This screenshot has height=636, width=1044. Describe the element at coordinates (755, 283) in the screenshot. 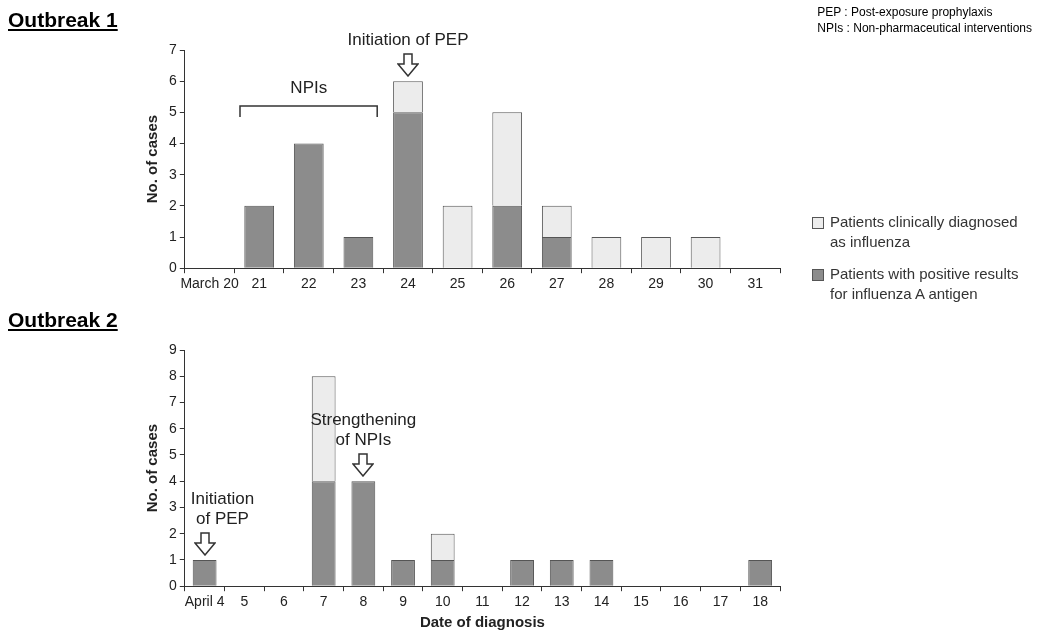

I see `x-tick-label: 31` at that location.